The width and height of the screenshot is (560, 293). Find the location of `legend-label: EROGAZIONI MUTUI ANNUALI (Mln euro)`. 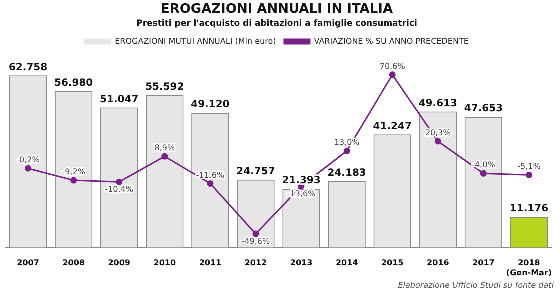

legend-label: EROGAZIONI MUTUI ANNUALI (Mln euro) is located at coordinates (195, 41).